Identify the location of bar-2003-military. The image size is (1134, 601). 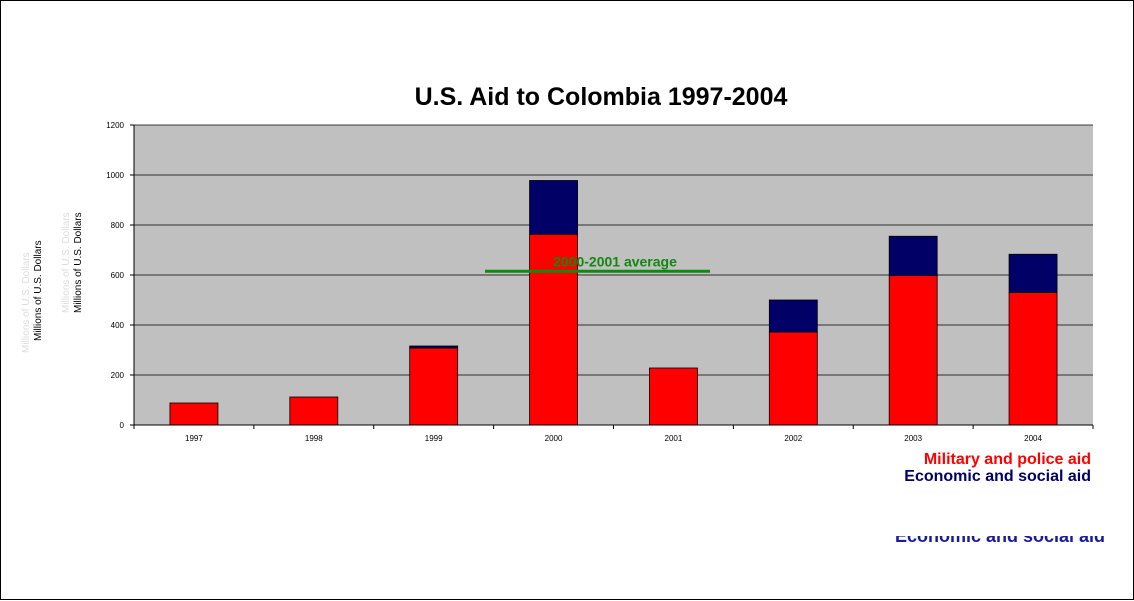
(913, 350).